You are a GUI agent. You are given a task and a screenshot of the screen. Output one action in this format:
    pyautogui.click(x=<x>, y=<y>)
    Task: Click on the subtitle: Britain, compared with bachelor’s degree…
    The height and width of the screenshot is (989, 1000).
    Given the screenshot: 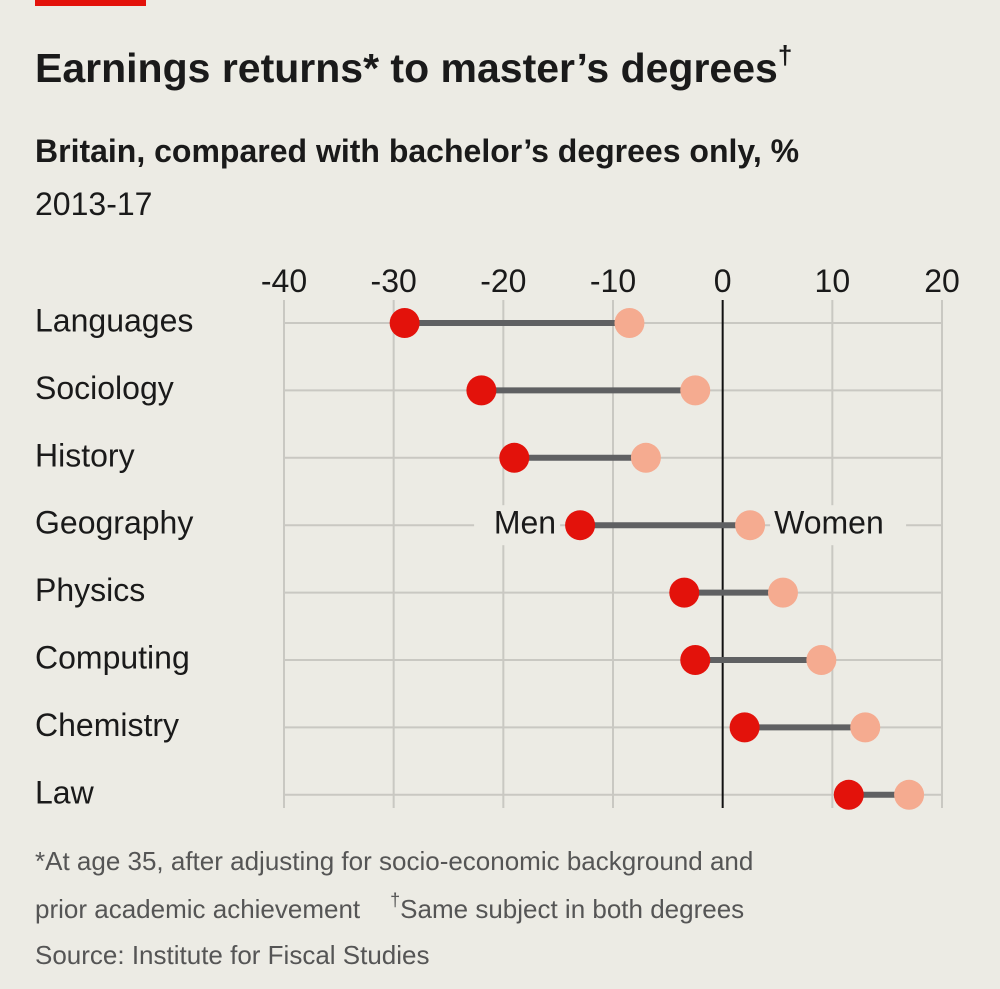 What is the action you would take?
    pyautogui.click(x=417, y=151)
    